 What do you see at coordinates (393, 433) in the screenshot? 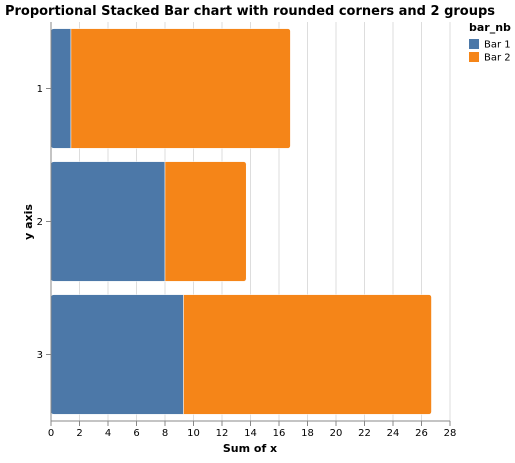
I see `x-tick-label: 24` at bounding box center [393, 433].